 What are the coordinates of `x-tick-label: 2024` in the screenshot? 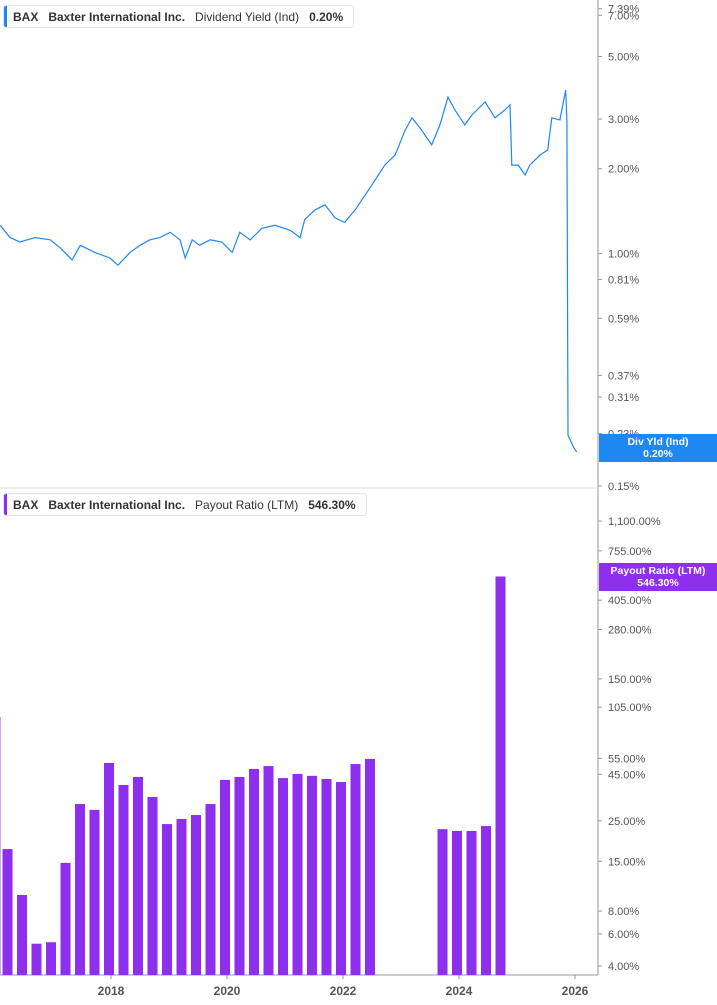 It's located at (459, 991).